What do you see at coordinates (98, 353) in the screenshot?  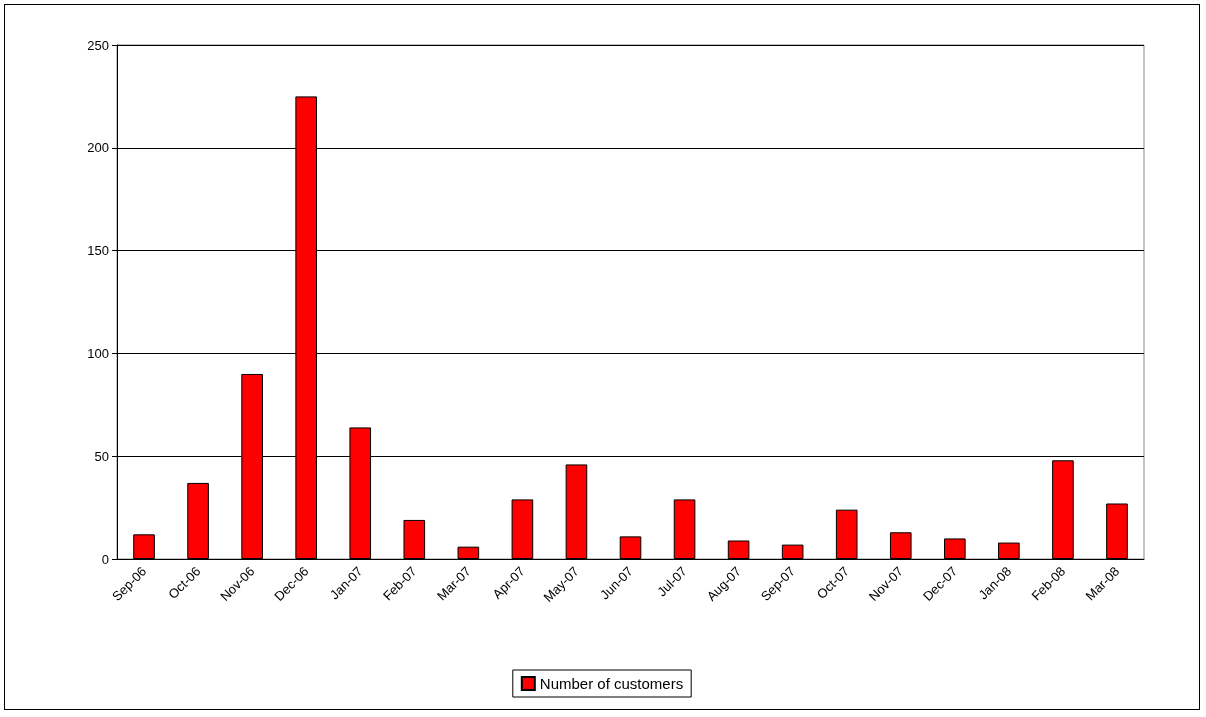 I see `y-tick-label: 100` at bounding box center [98, 353].